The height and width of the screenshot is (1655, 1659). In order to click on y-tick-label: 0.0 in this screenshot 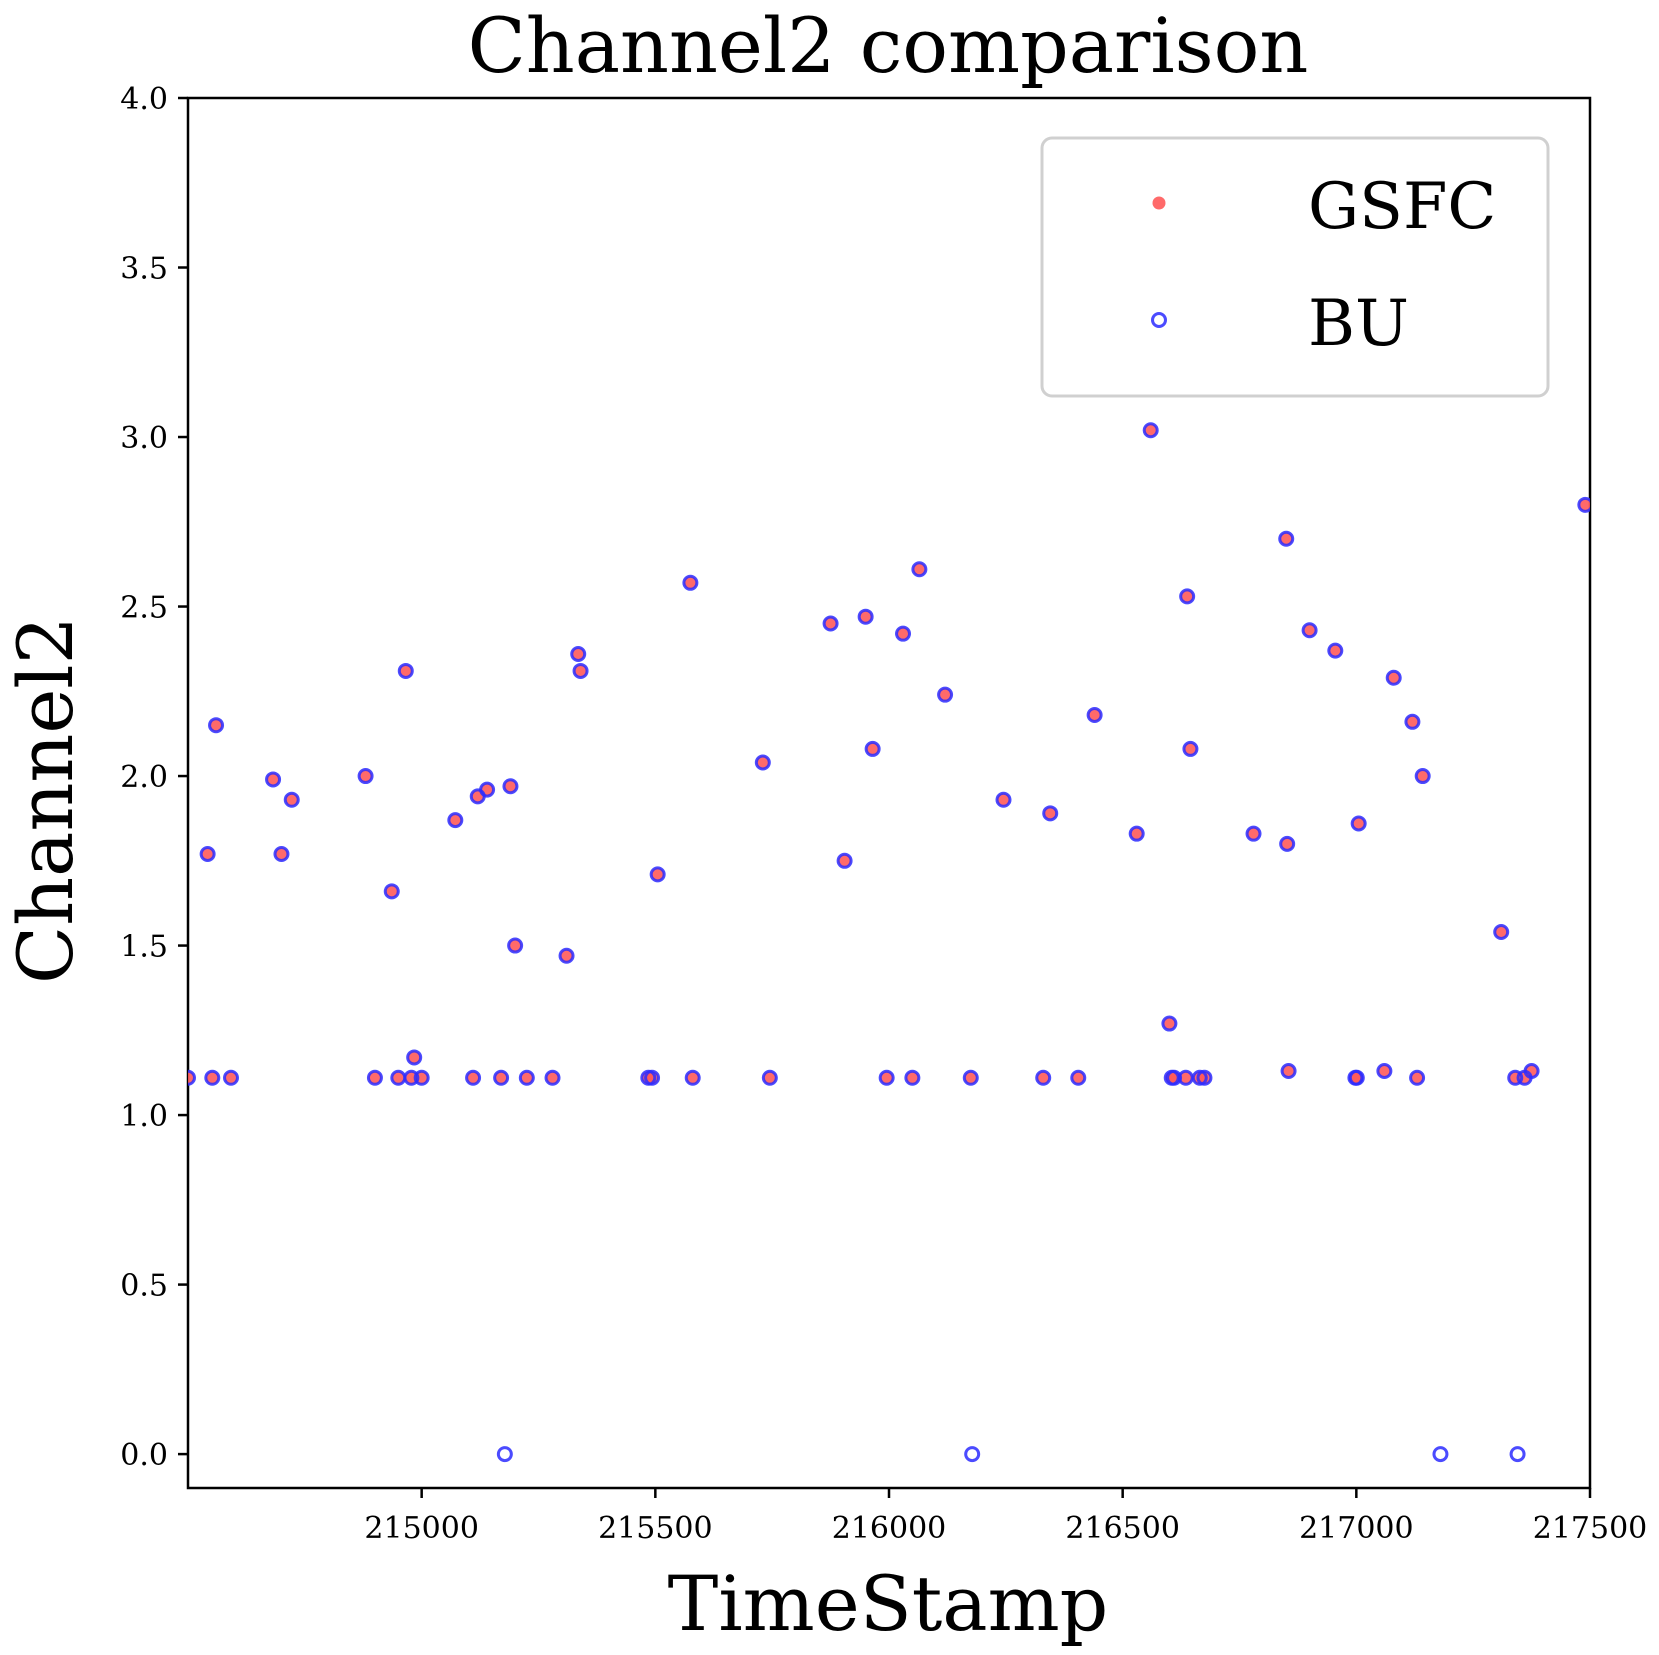, I will do `click(144, 1455)`.